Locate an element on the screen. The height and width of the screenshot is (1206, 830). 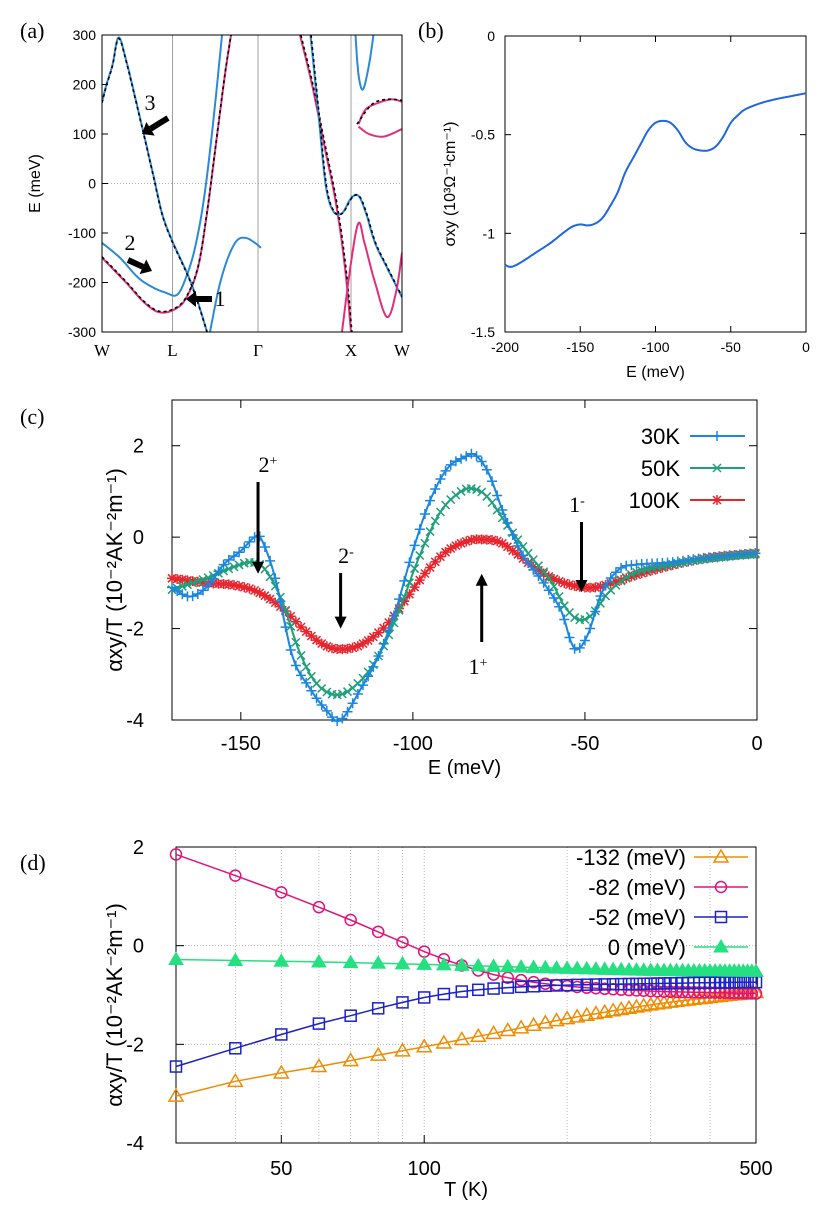
y-tick-label: -100 is located at coordinates (82, 233).